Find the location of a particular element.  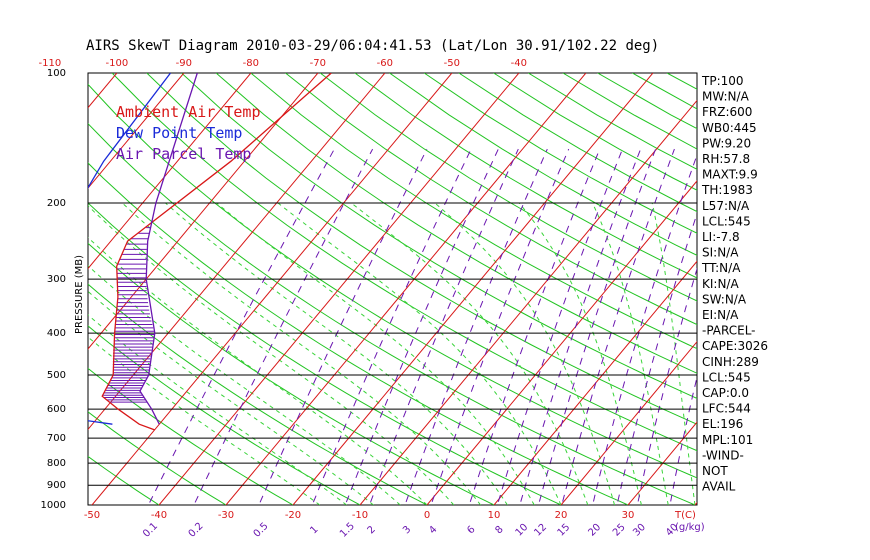

bottom-temp-tick: 10 is located at coordinates (494, 515).